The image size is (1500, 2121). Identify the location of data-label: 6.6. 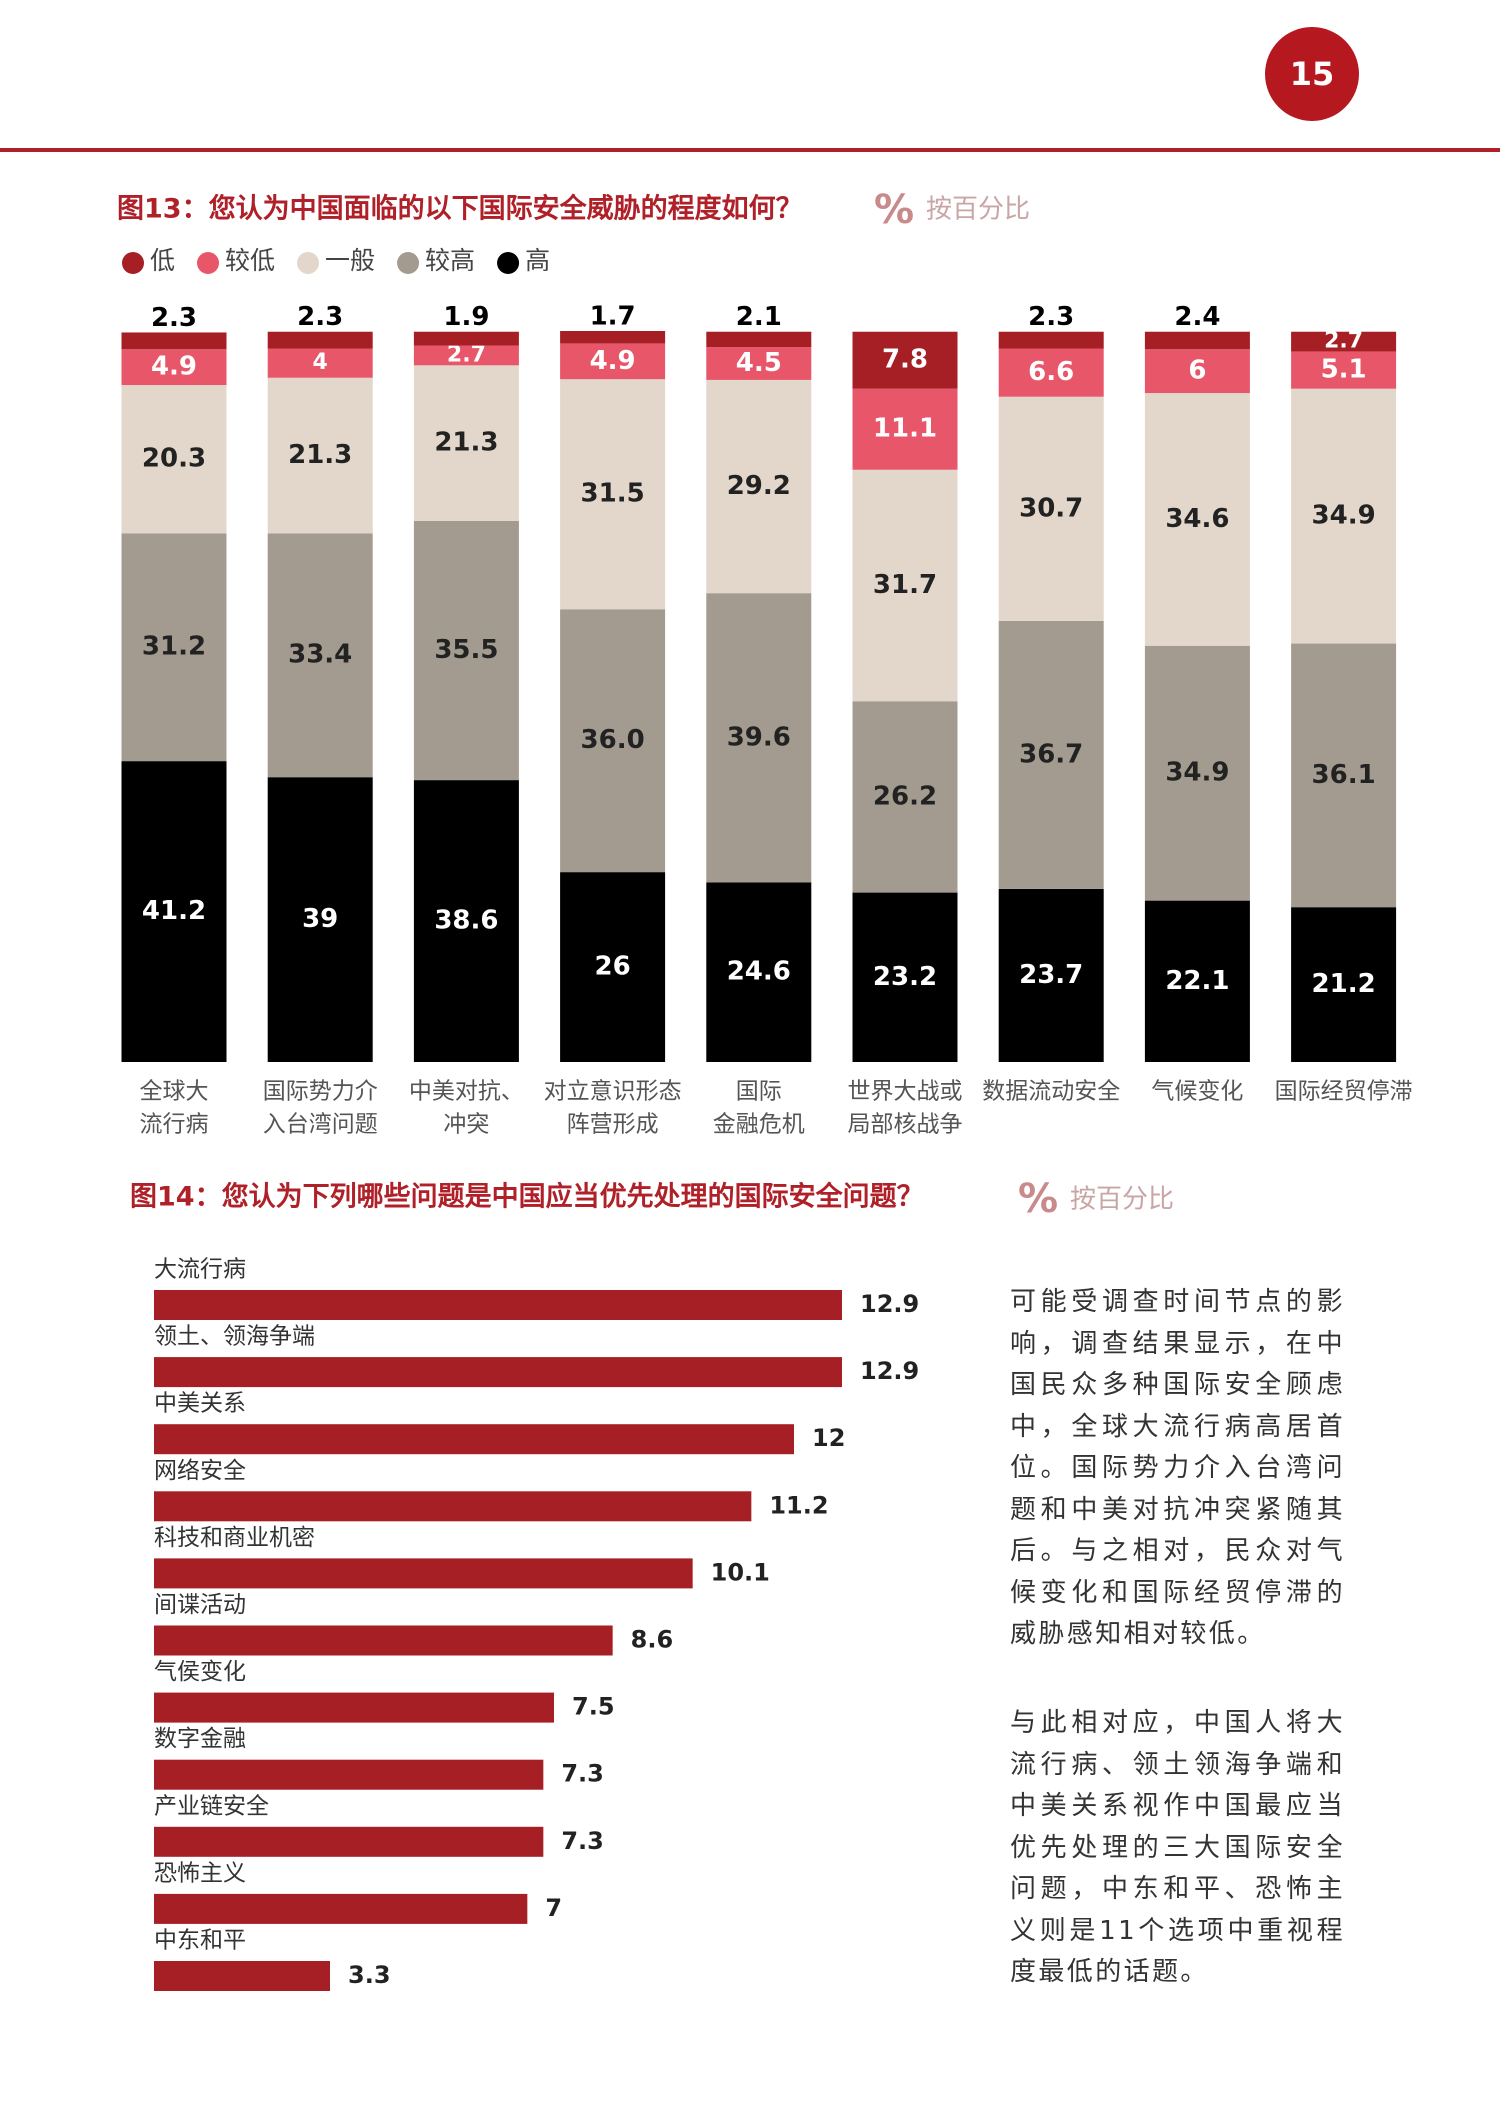
(1051, 372).